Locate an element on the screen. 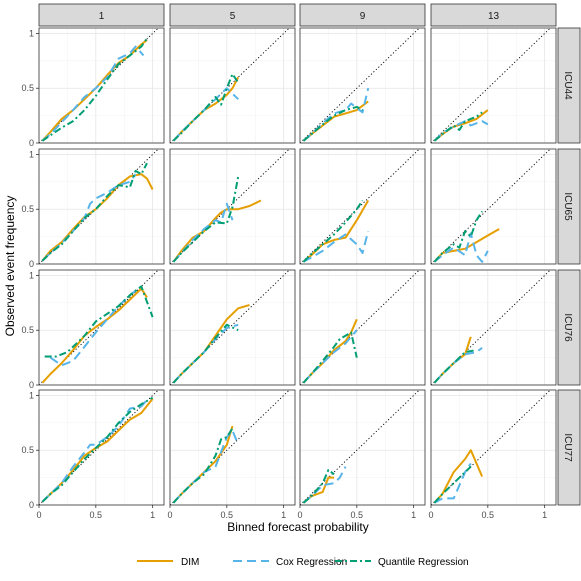 This screenshot has width=581, height=581. panel-ICU44-1: 00.51 is located at coordinates (93, 87).